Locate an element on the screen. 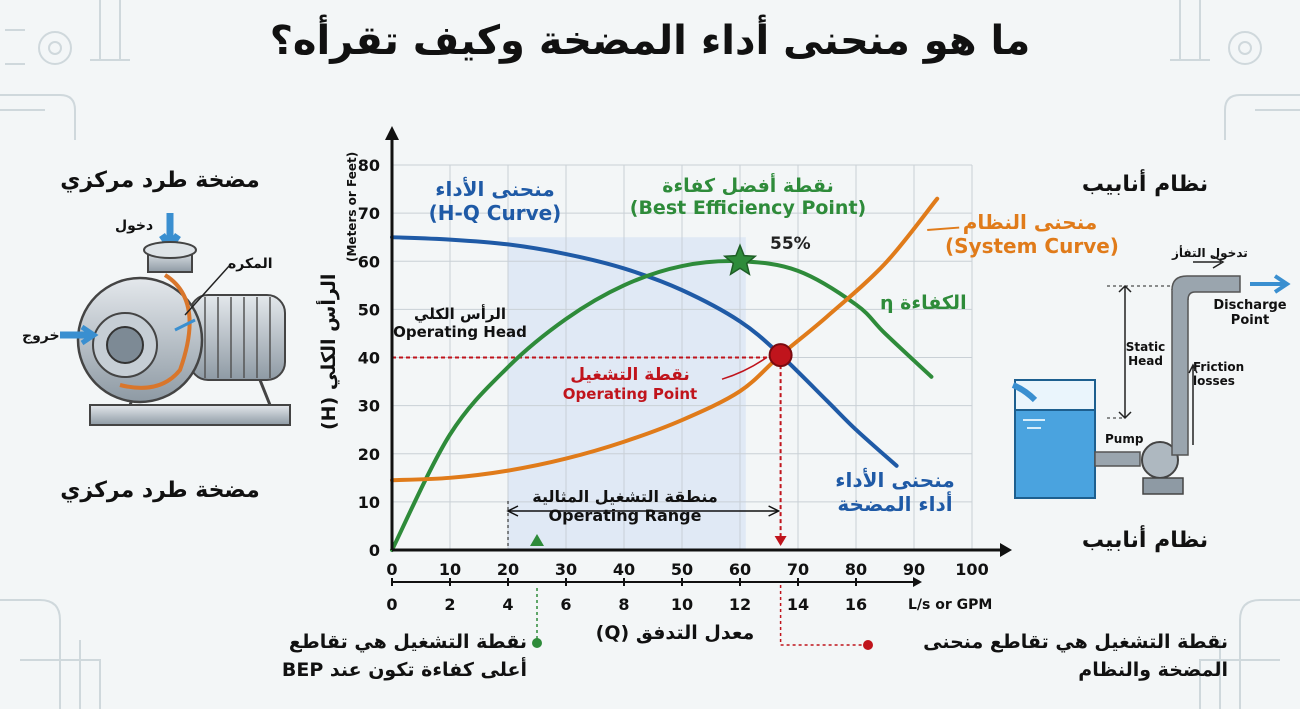 This screenshot has height=709, width=1300. bep-percent-label: 55% is located at coordinates (790, 244).